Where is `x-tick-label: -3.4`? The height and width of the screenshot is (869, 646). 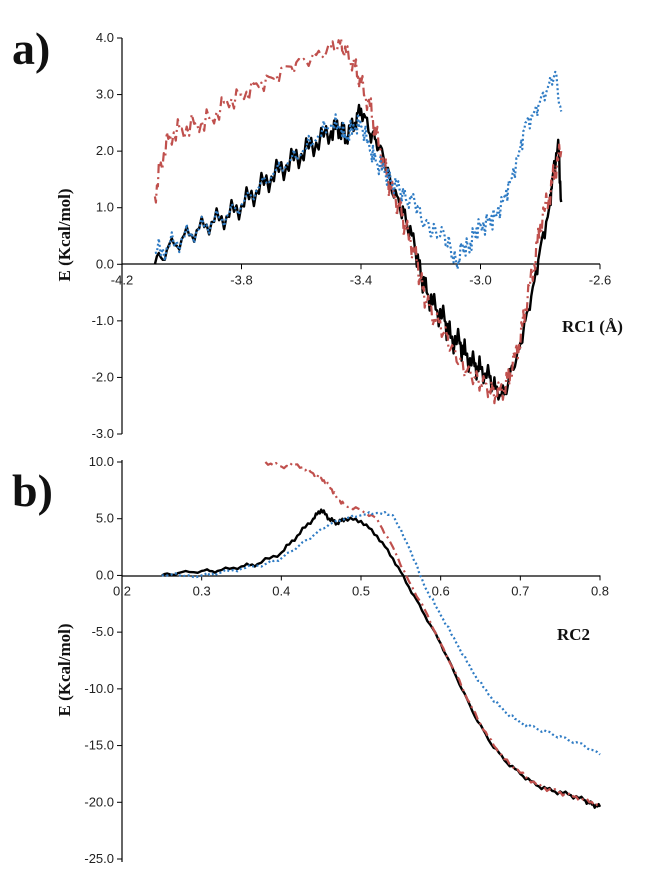
x-tick-label: -3.4 is located at coordinates (361, 279).